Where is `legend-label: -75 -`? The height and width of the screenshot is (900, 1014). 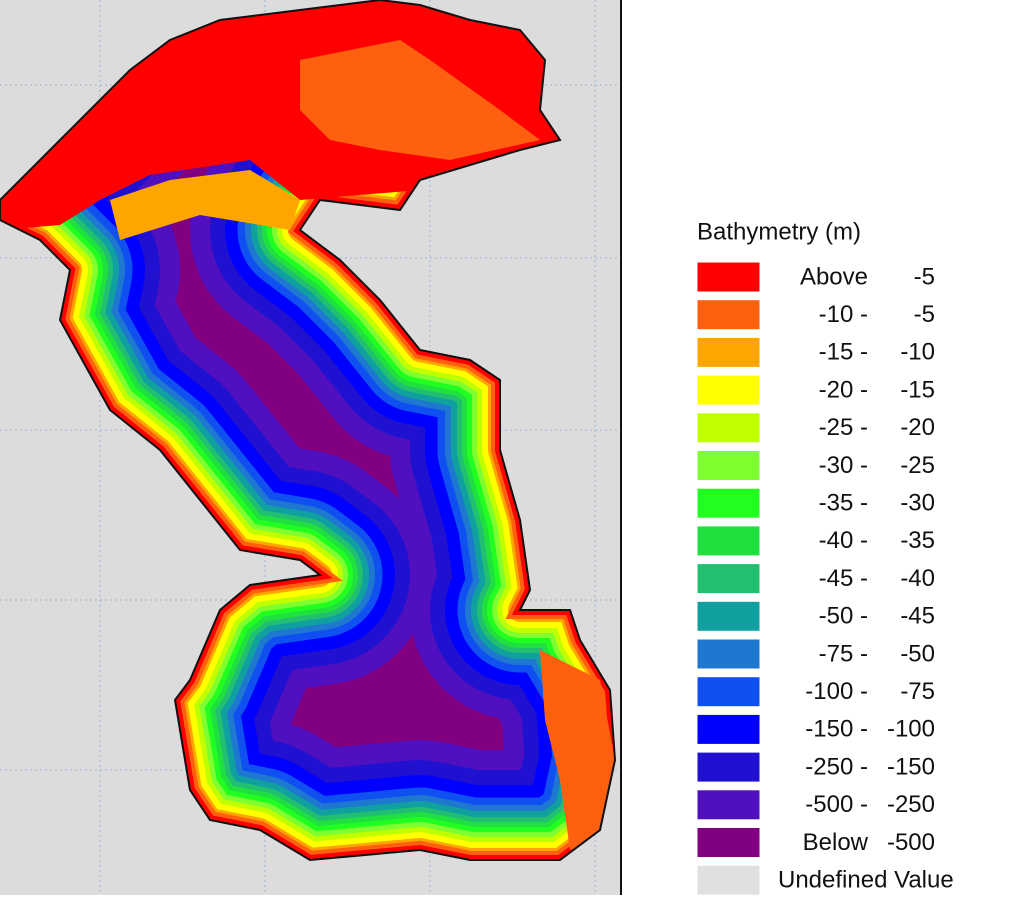 legend-label: -75 - is located at coordinates (843, 653).